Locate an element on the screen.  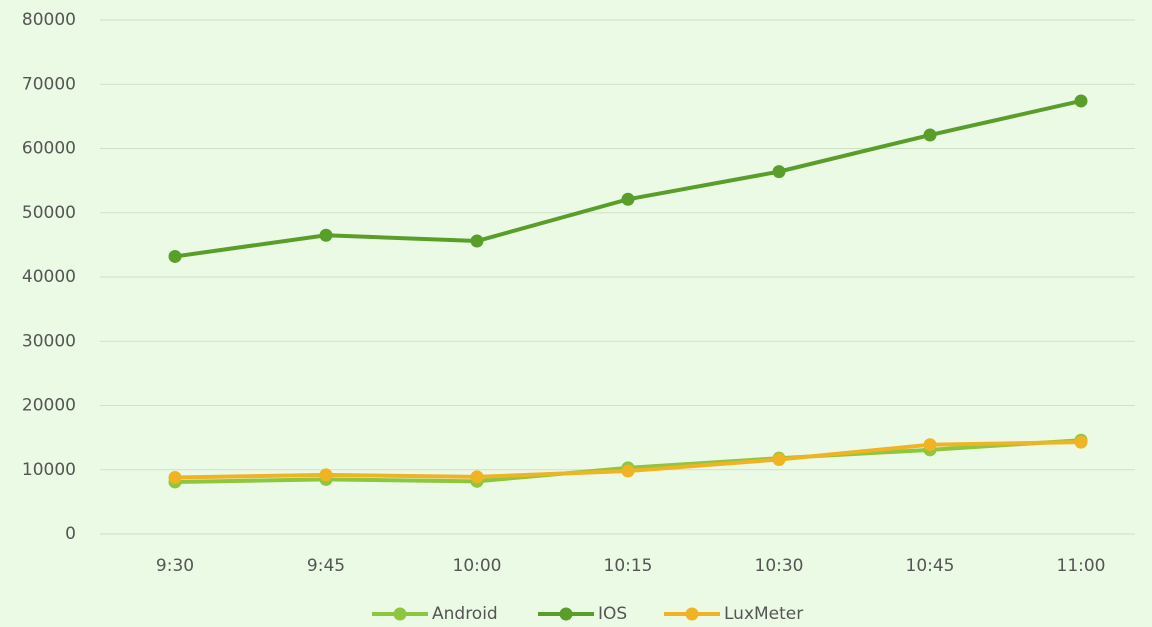
y-tick-label: 40000 is located at coordinates (49, 277).